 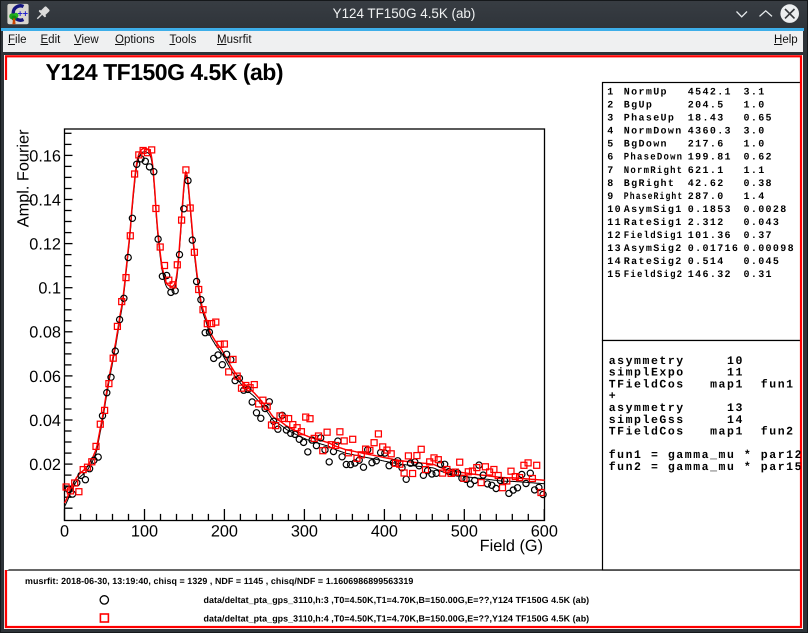 What do you see at coordinates (649, 184) in the screenshot?
I see `svg-text: BgRight` at bounding box center [649, 184].